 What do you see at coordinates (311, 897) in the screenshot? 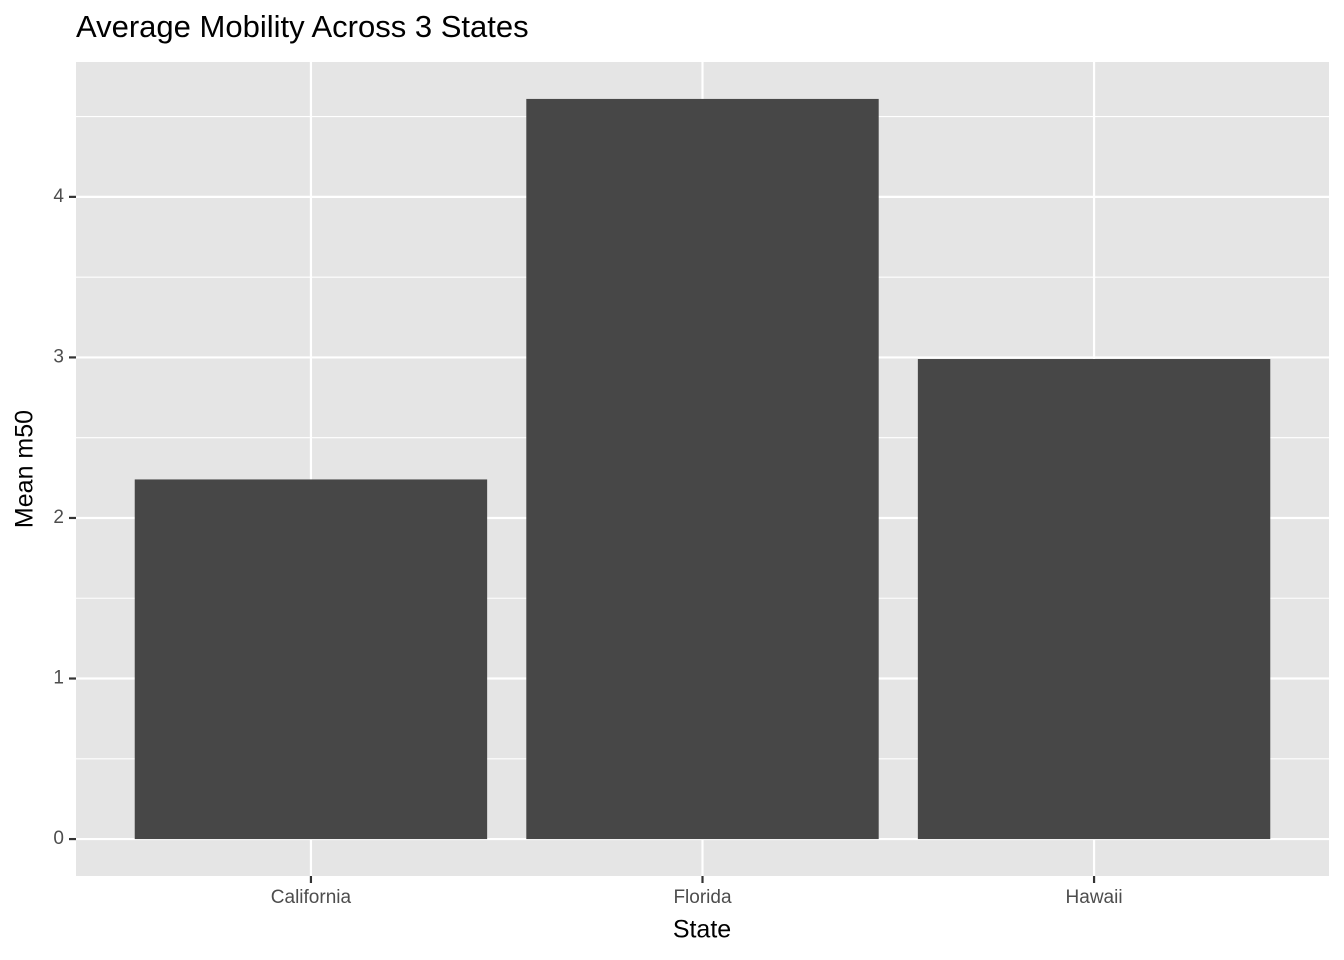
I see `x-tick-label: California` at bounding box center [311, 897].